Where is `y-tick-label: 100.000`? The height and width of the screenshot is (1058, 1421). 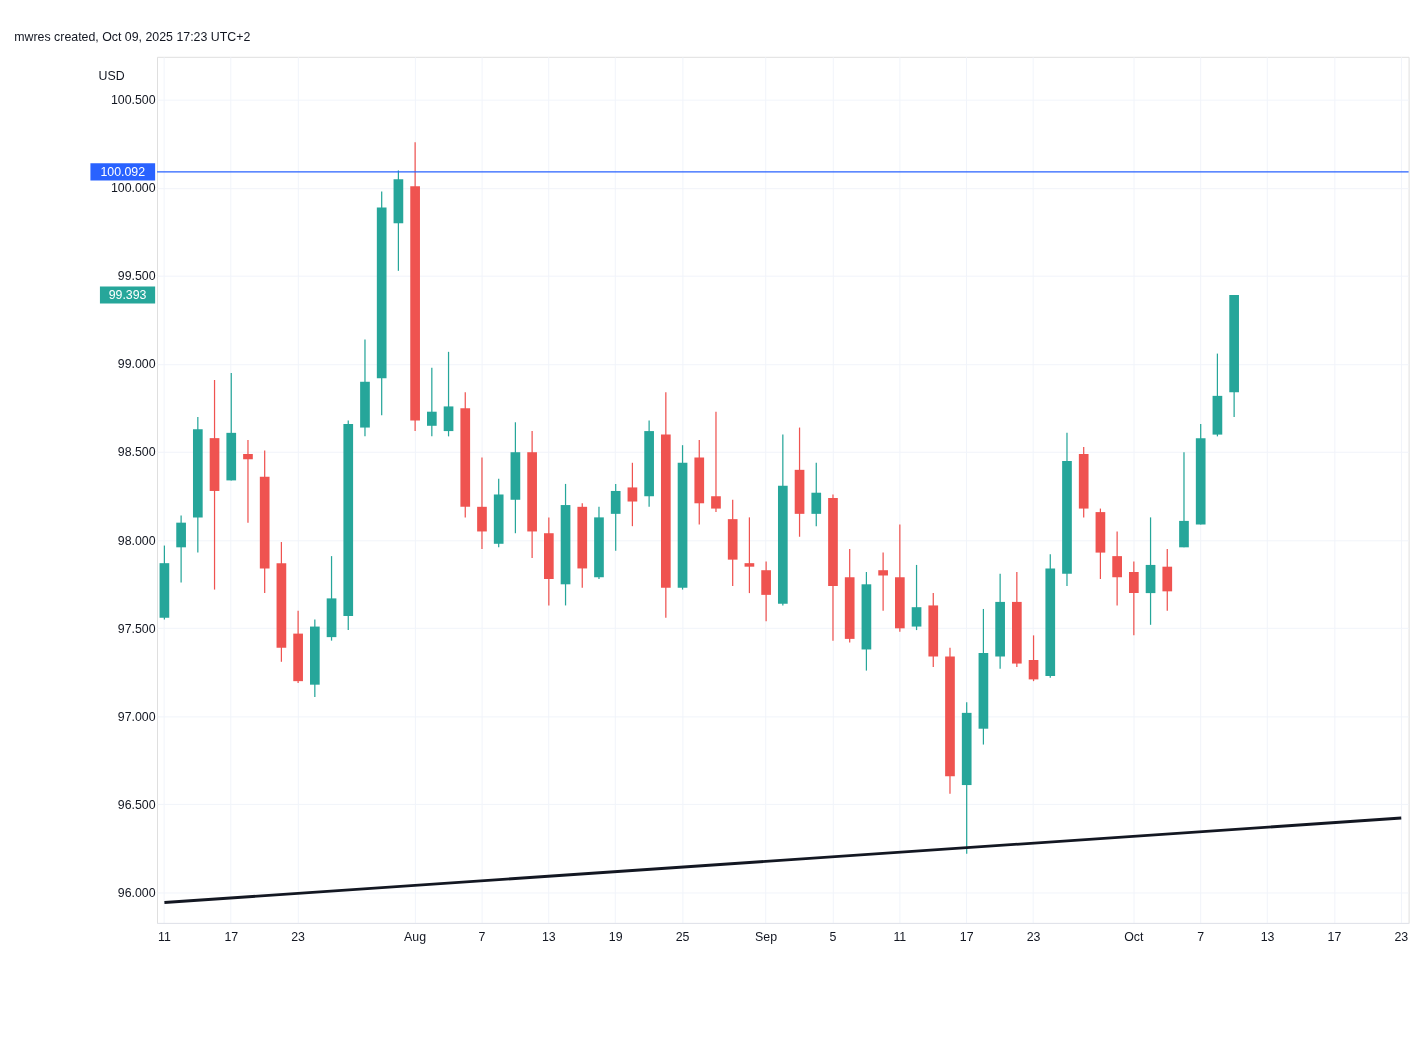 y-tick-label: 100.000 is located at coordinates (133, 188).